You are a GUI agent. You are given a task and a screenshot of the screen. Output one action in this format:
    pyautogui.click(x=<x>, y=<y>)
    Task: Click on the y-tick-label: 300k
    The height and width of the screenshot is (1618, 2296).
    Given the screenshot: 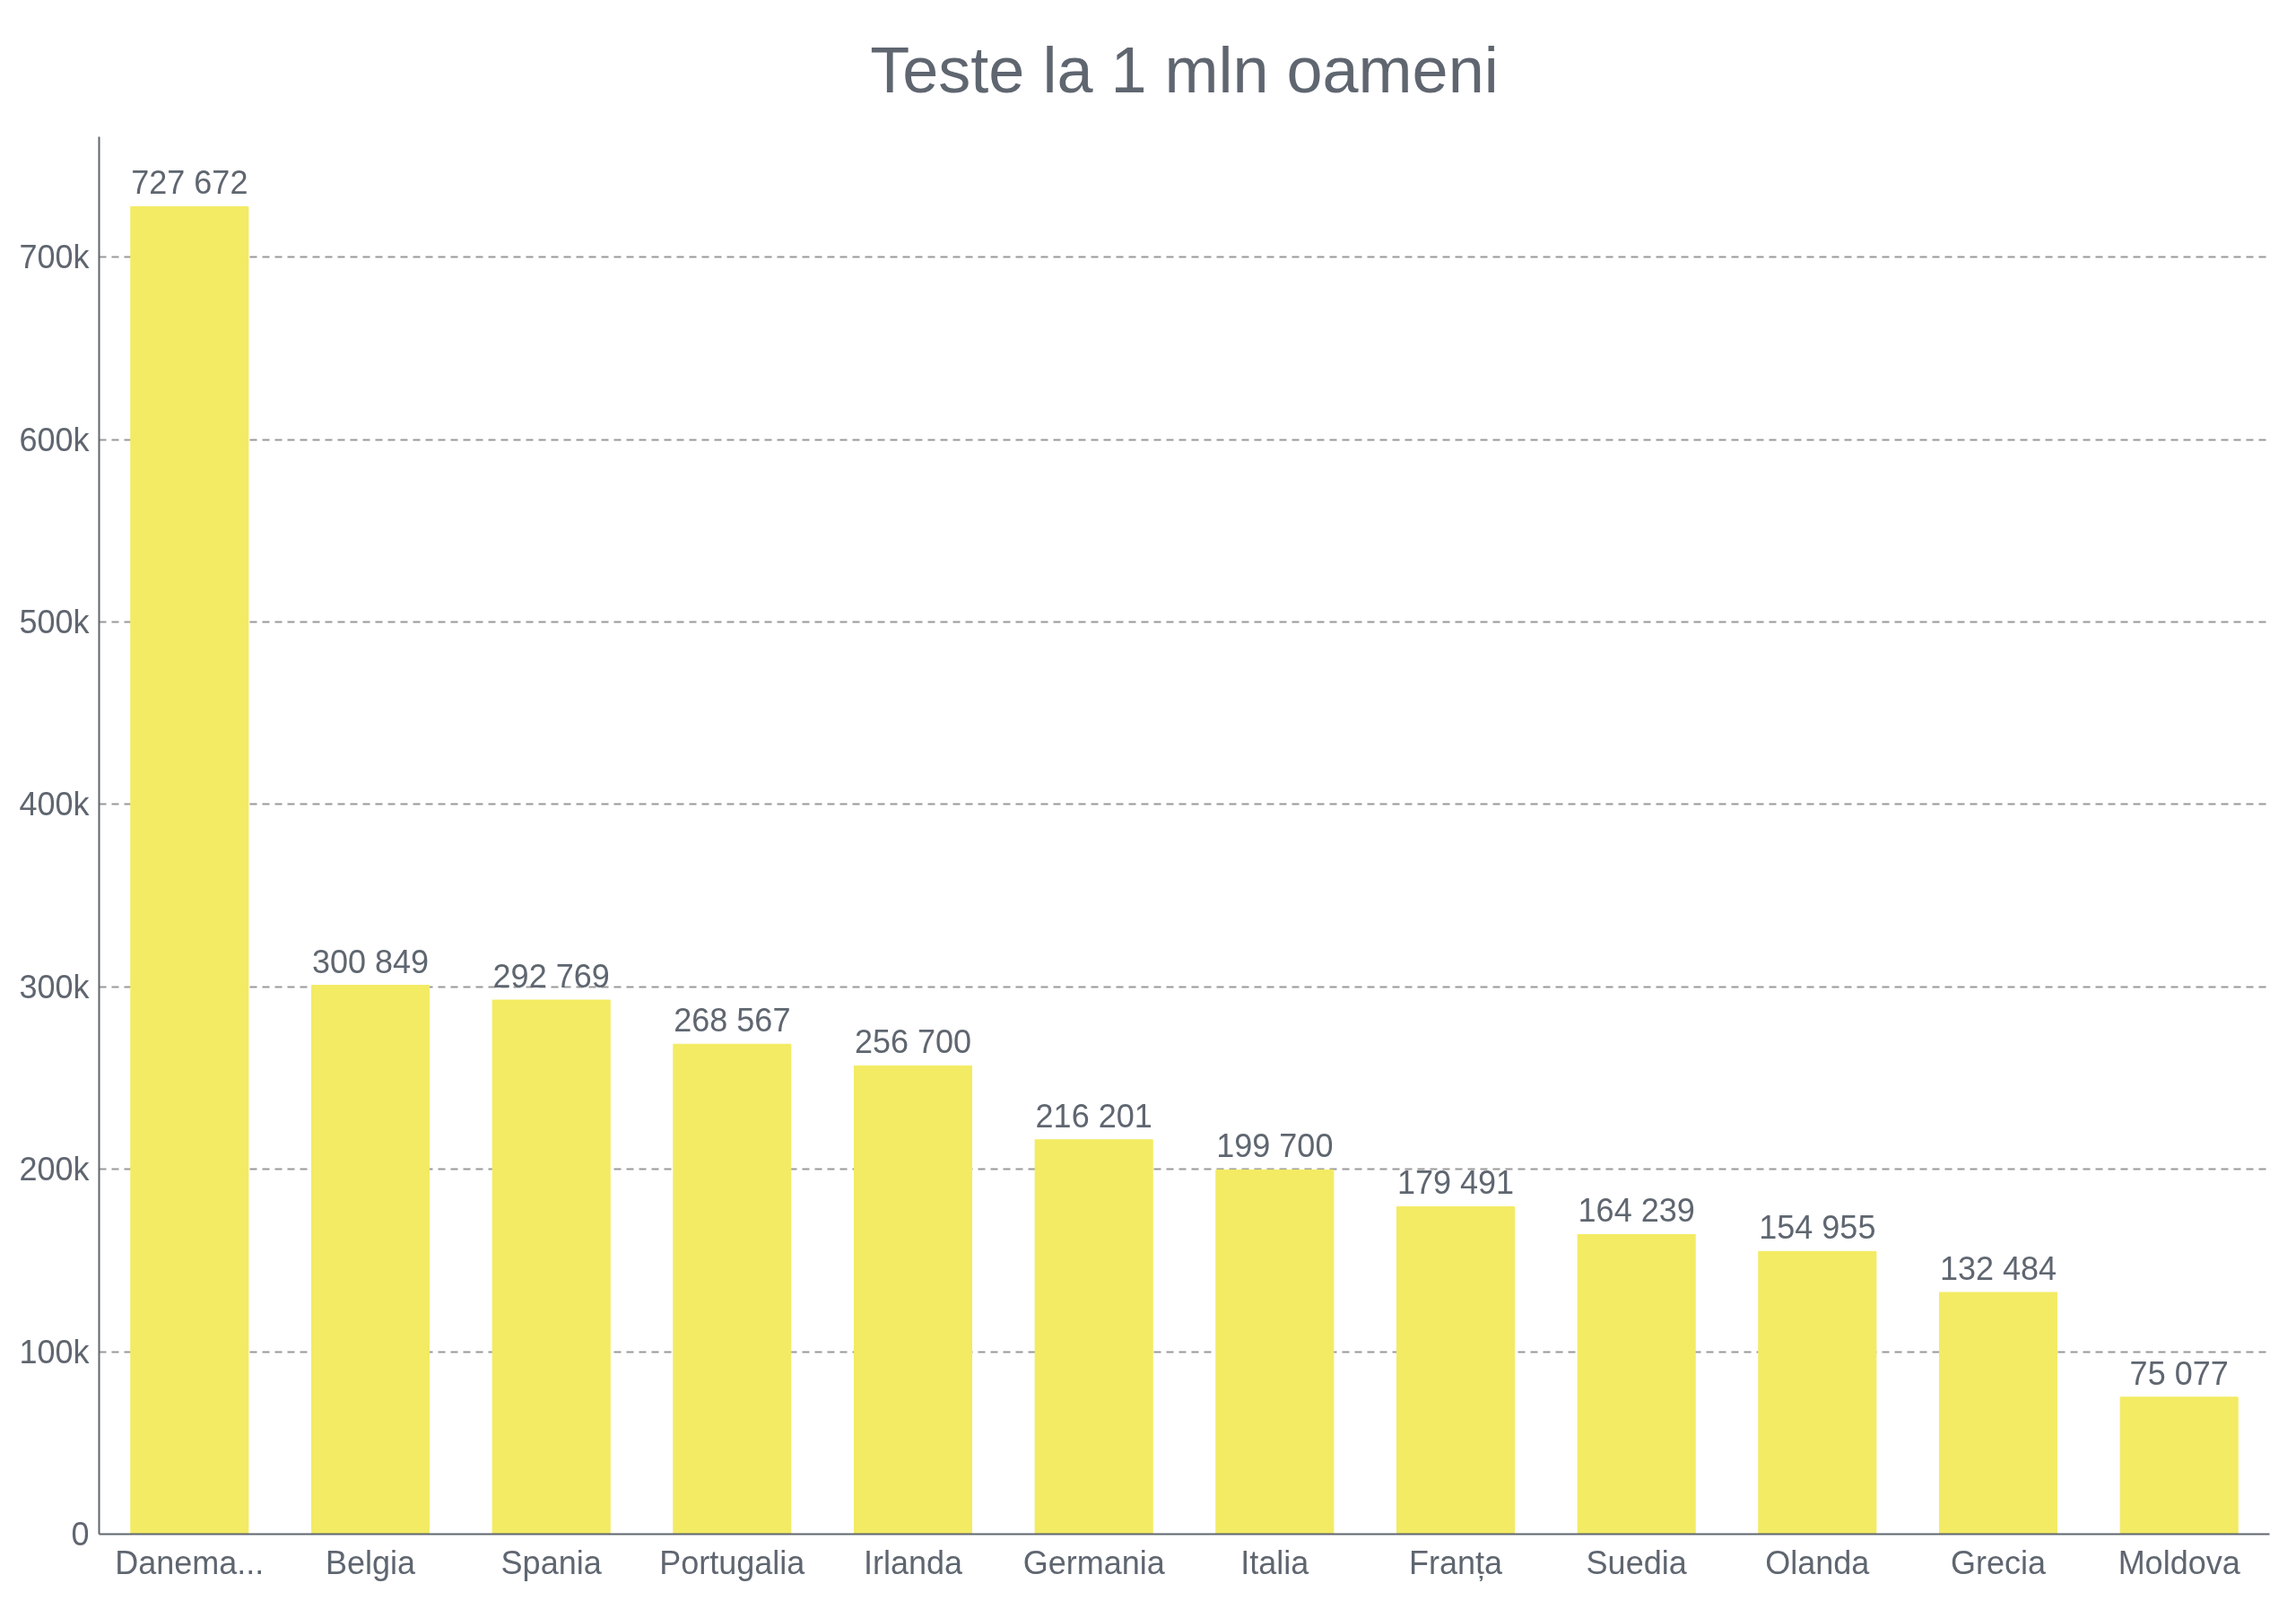 What is the action you would take?
    pyautogui.click(x=55, y=986)
    